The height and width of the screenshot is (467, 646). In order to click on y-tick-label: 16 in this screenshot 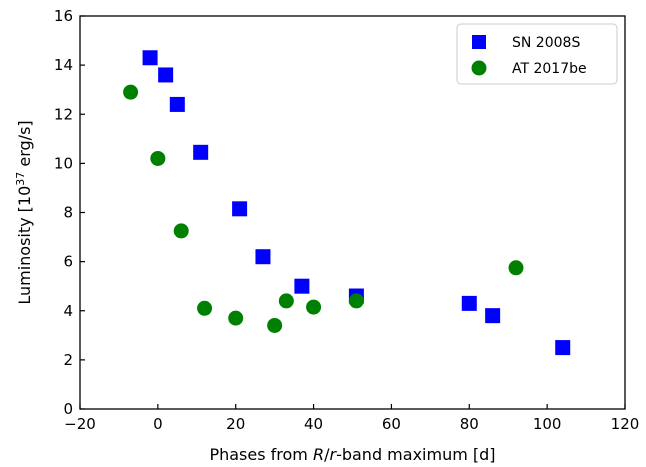, I will do `click(63, 16)`.